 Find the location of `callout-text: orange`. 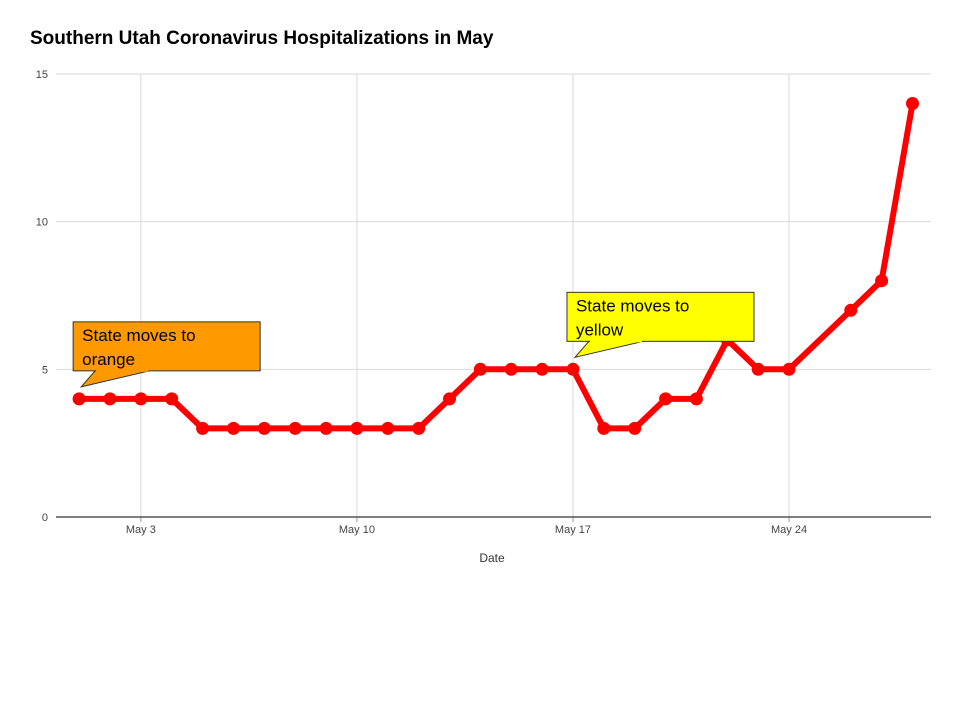

callout-text: orange is located at coordinates (108, 359).